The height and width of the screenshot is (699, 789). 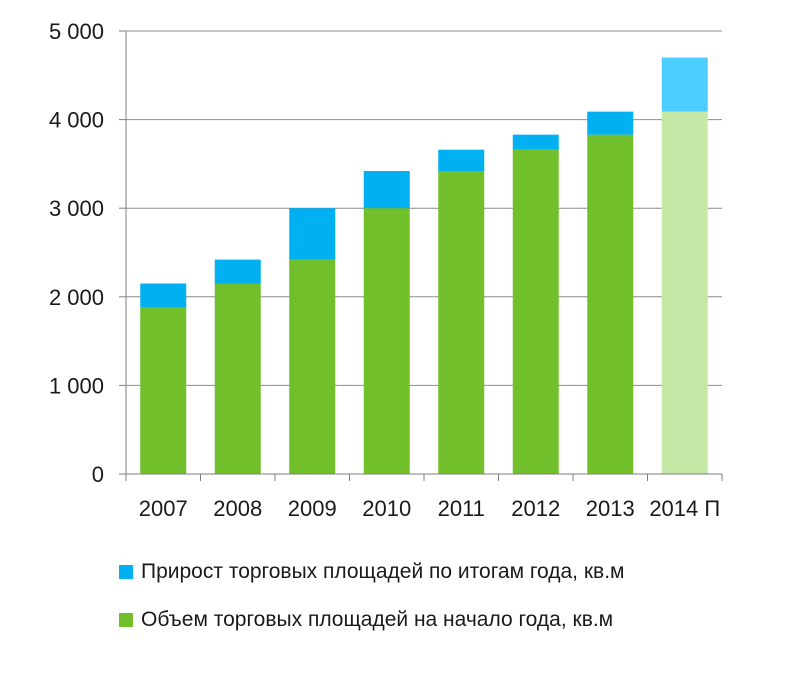 What do you see at coordinates (76, 385) in the screenshot?
I see `y-tick-label: 1 000` at bounding box center [76, 385].